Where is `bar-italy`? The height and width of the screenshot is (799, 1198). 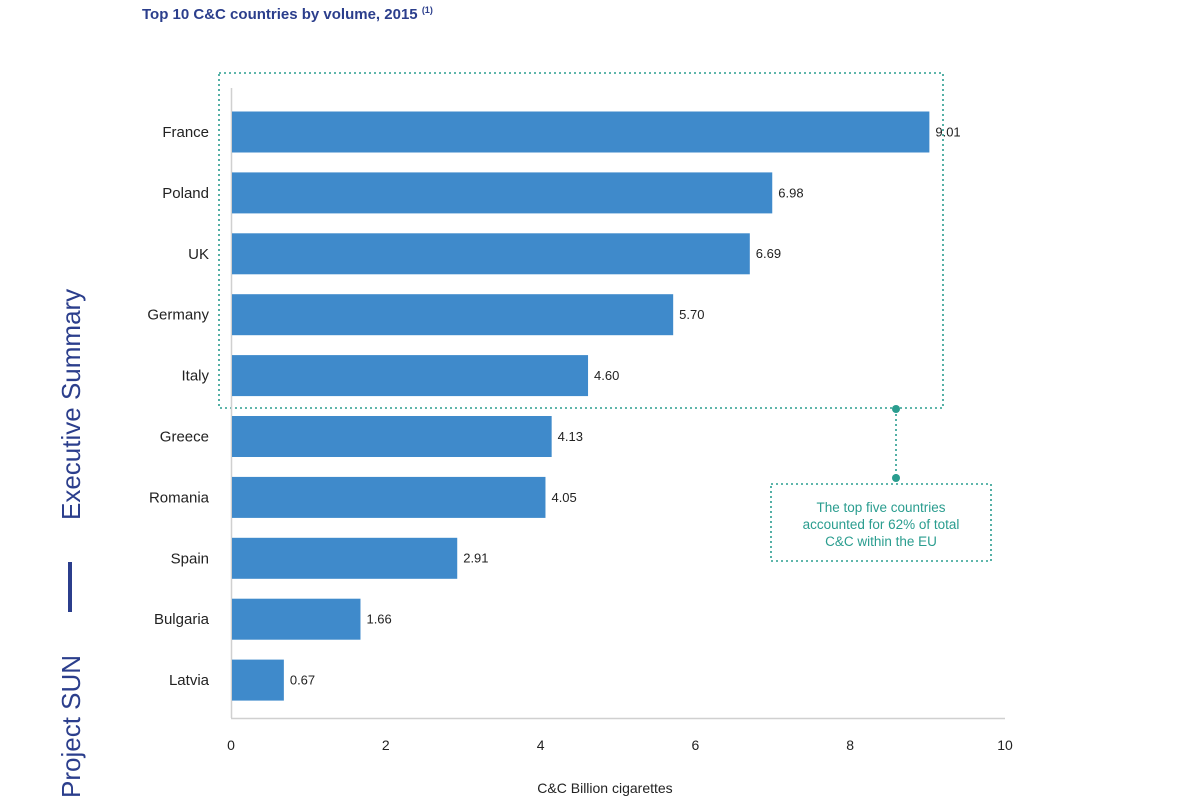 bar-italy is located at coordinates (410, 376).